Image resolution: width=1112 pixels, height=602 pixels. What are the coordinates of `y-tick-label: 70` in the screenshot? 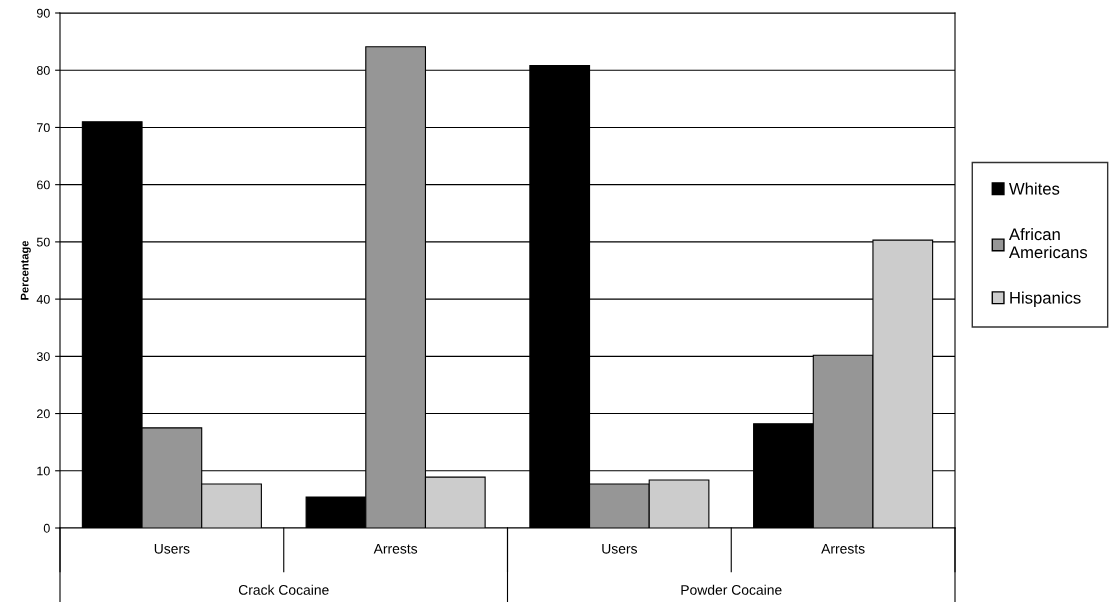 It's located at (43, 128).